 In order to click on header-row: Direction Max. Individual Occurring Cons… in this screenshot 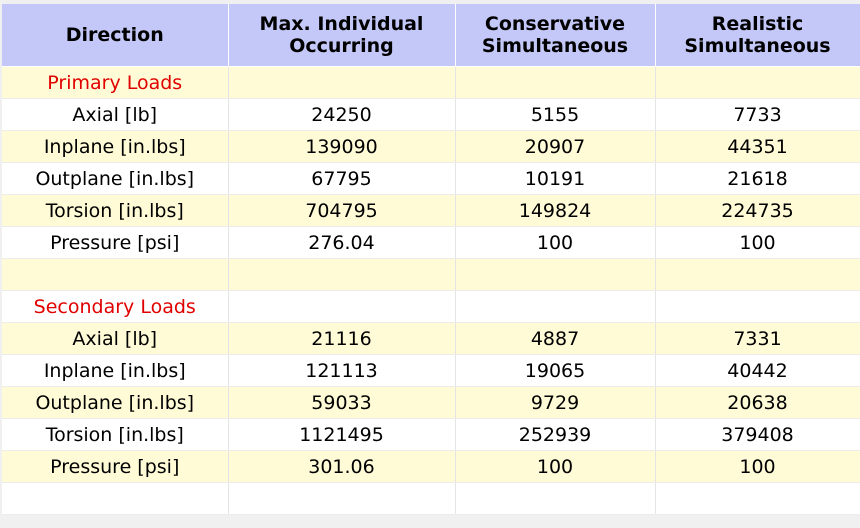, I will do `click(431, 35)`.